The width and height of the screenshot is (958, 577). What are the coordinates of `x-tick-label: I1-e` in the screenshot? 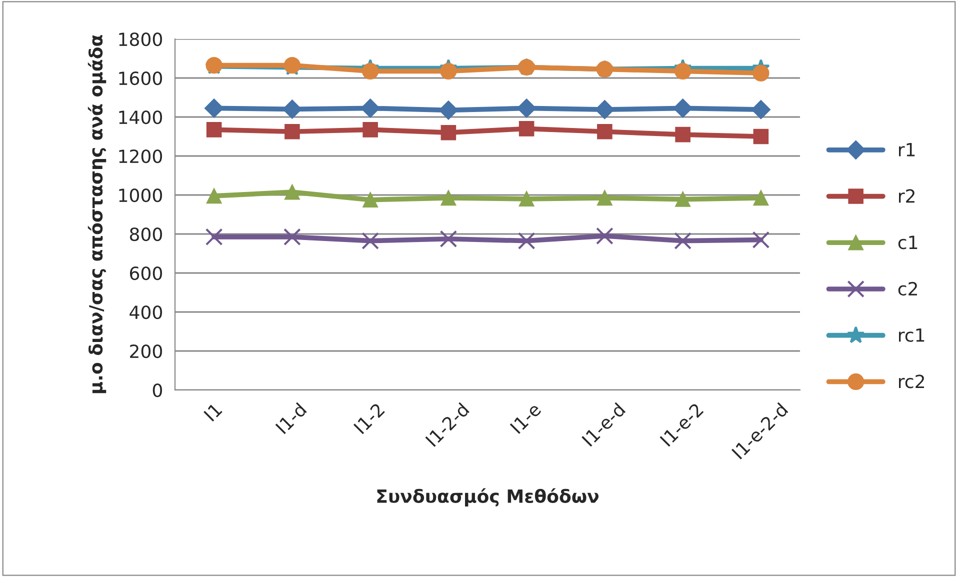 It's located at (526, 418).